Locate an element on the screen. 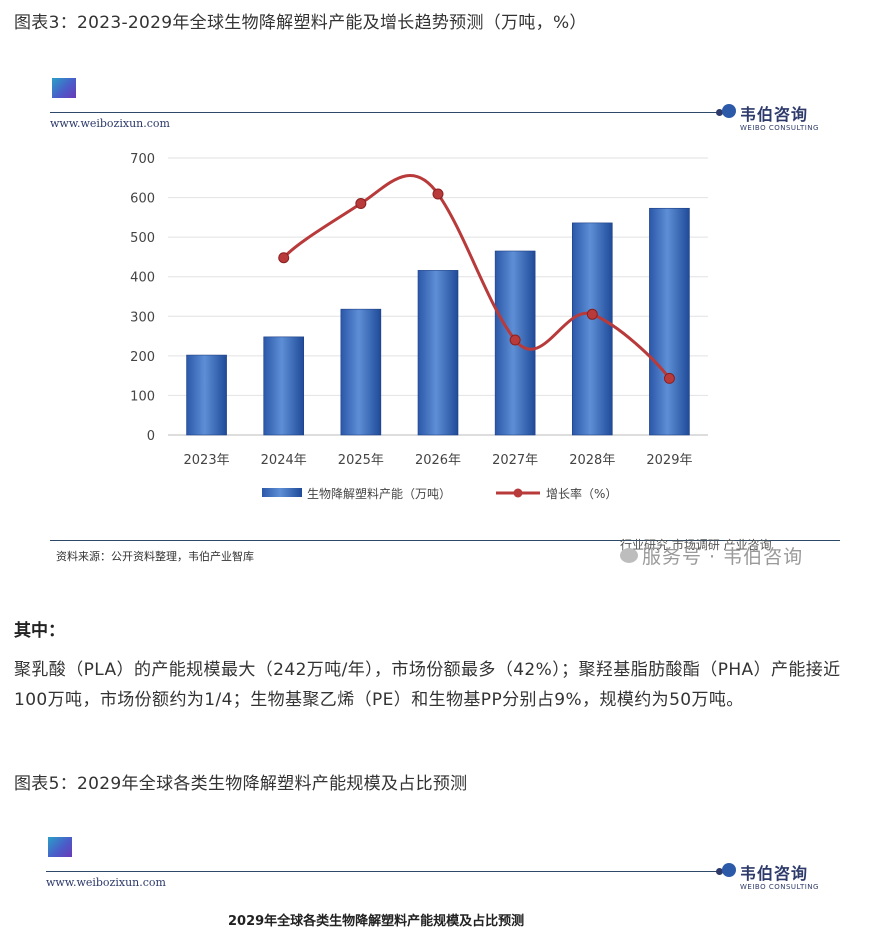 Image resolution: width=878 pixels, height=933 pixels. chart1-caption: 图表3：2023-2029年全球生物降解塑料产能及增长趋势预测（万吨，%） is located at coordinates (300, 23).